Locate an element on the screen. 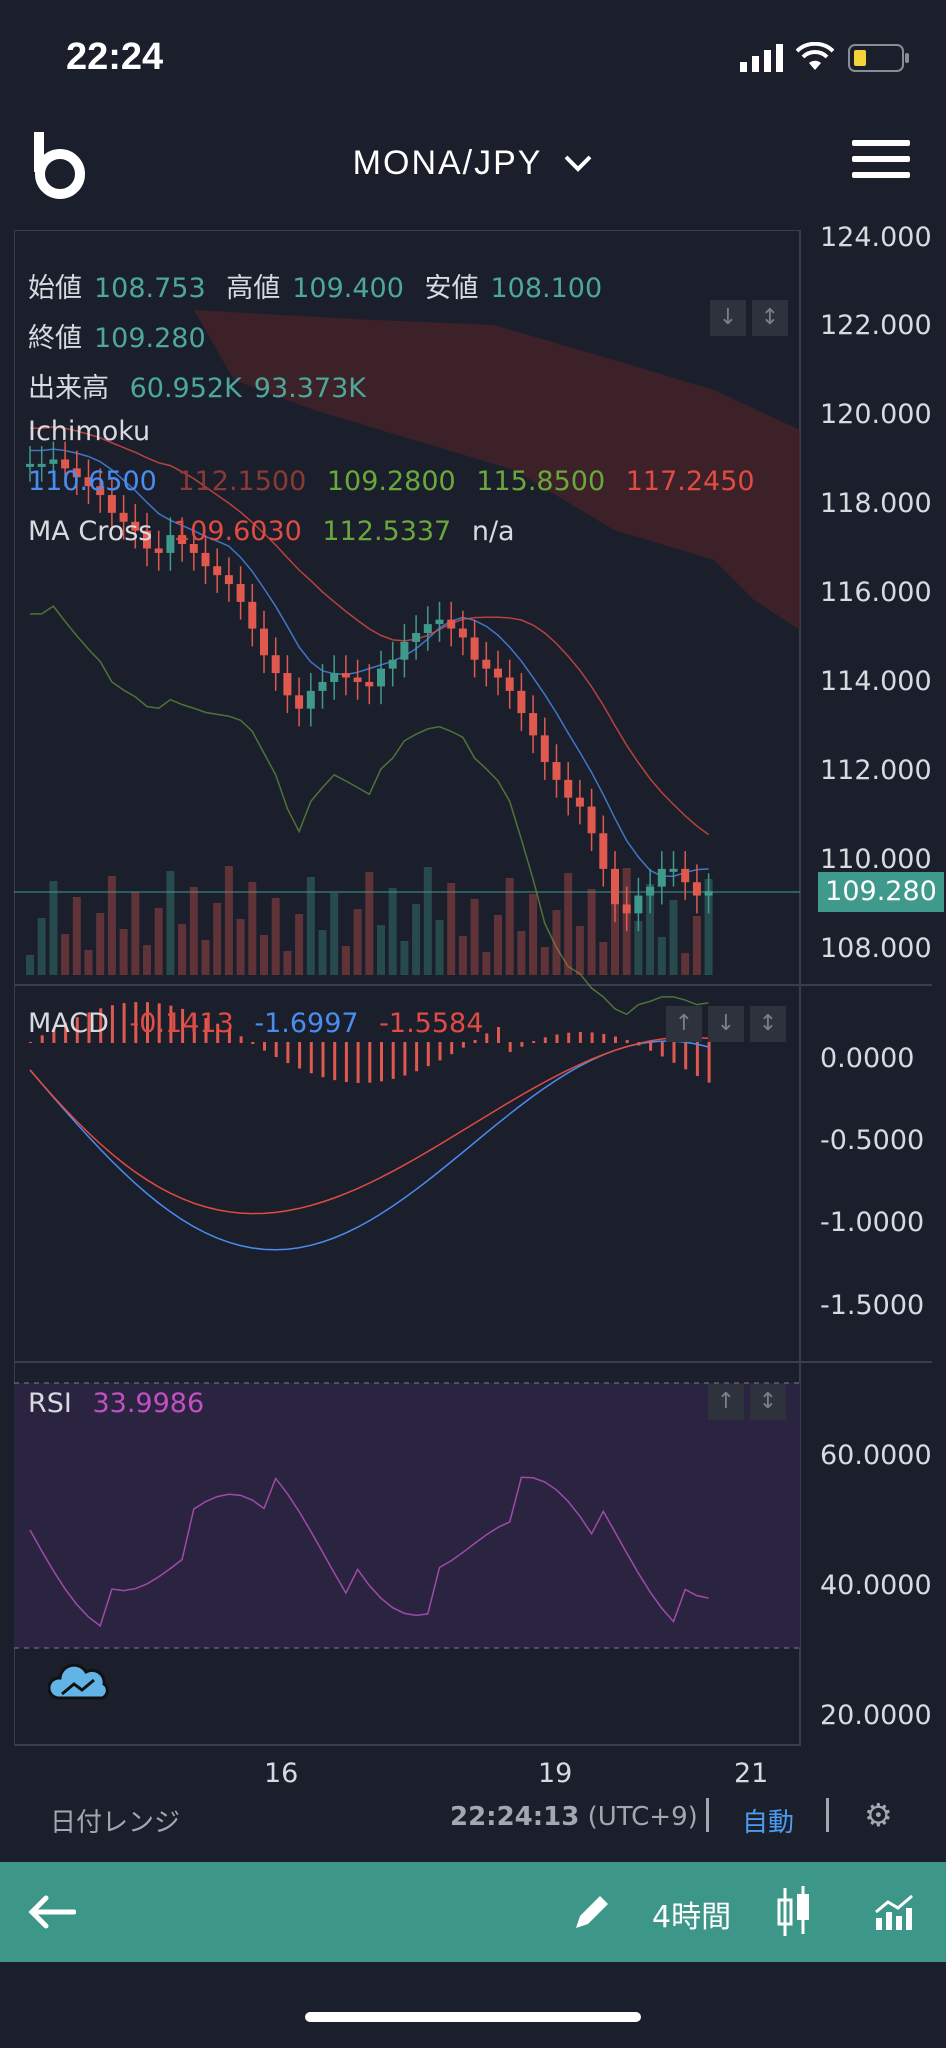  macd-resize-button: ↕ is located at coordinates (768, 1024).